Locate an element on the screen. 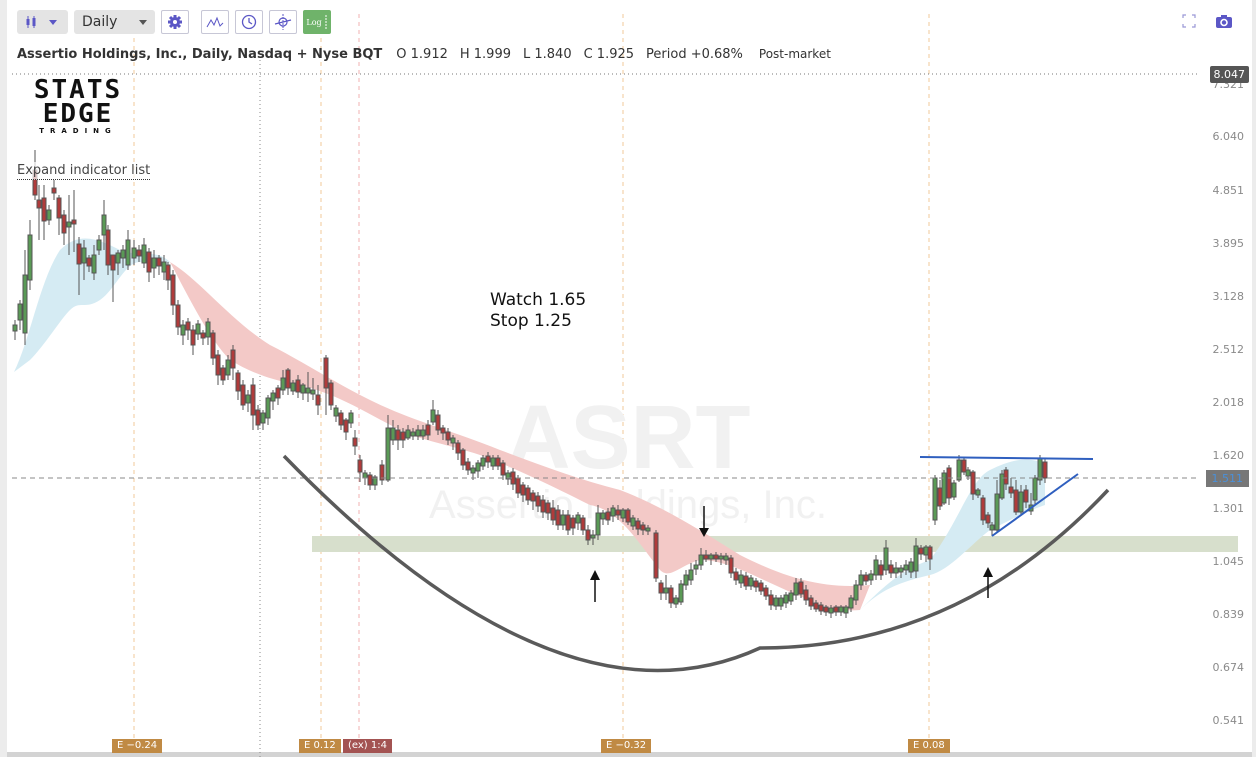  indicator-icon is located at coordinates (215, 22).